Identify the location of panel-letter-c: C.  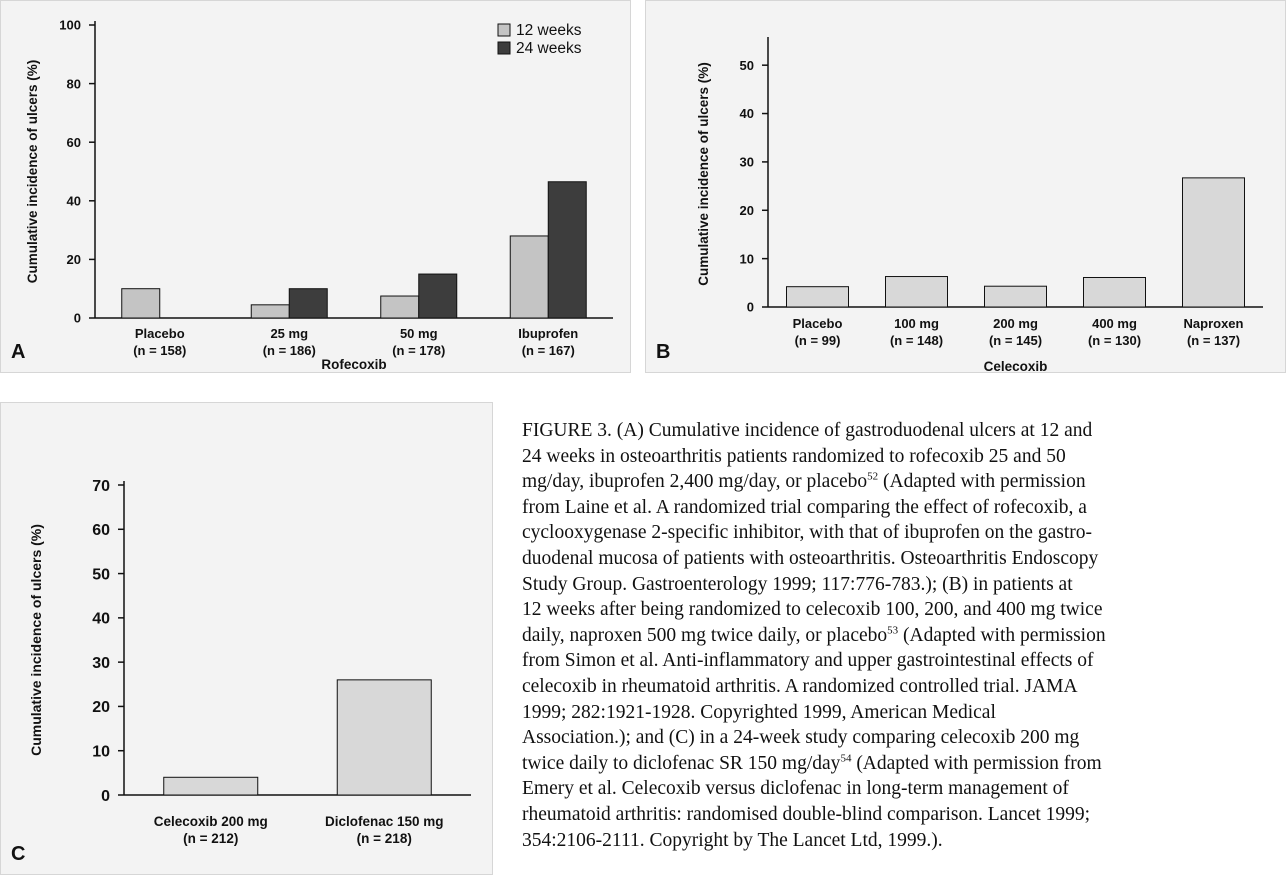
(18, 854).